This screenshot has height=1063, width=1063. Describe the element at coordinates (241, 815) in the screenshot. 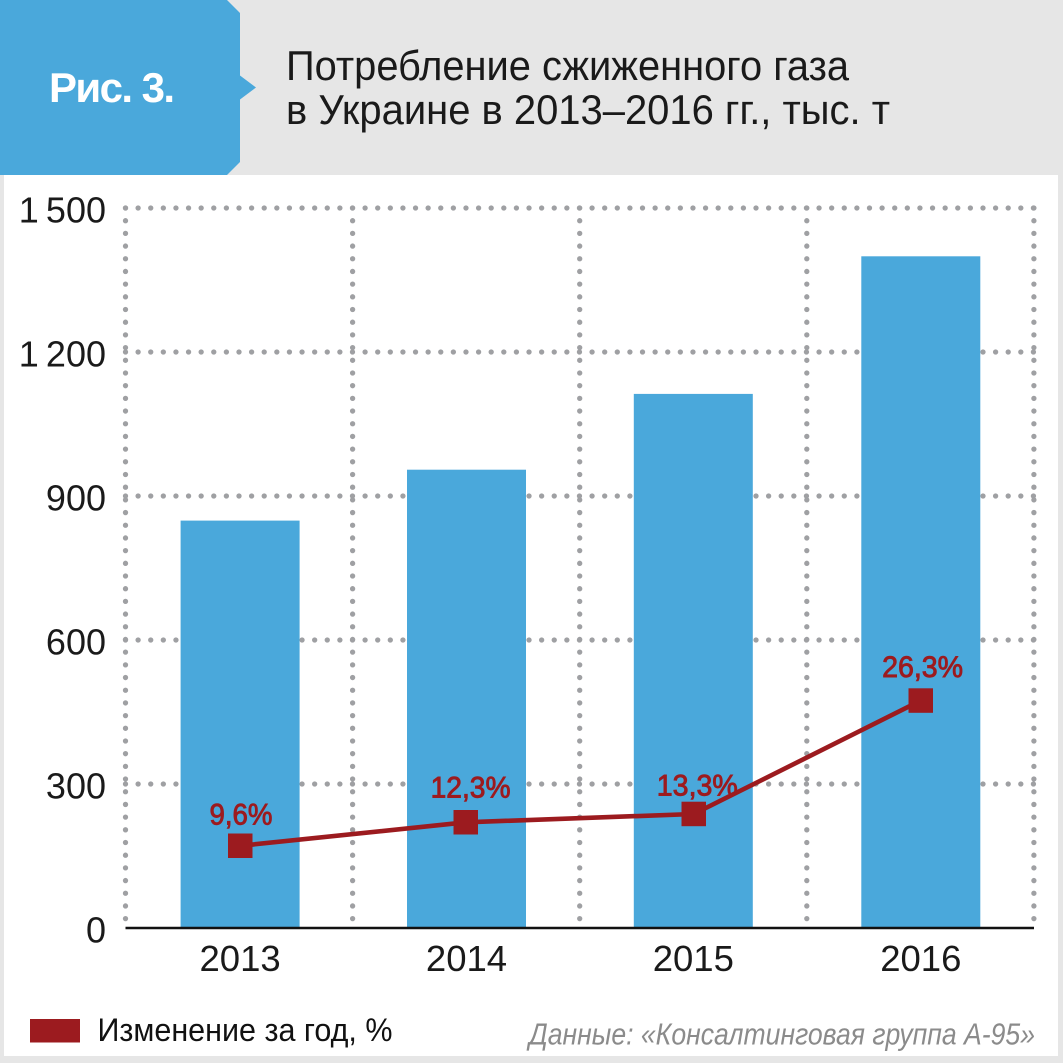

I see `svg-text: 9,6%` at that location.